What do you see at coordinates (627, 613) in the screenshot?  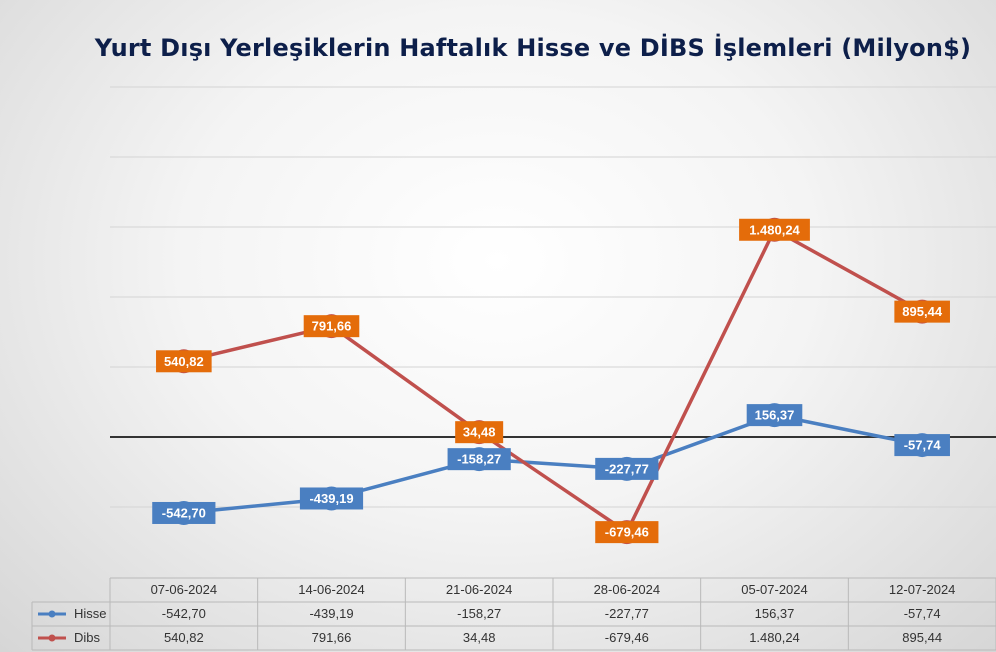 I see `table-value-cell: -227,77` at bounding box center [627, 613].